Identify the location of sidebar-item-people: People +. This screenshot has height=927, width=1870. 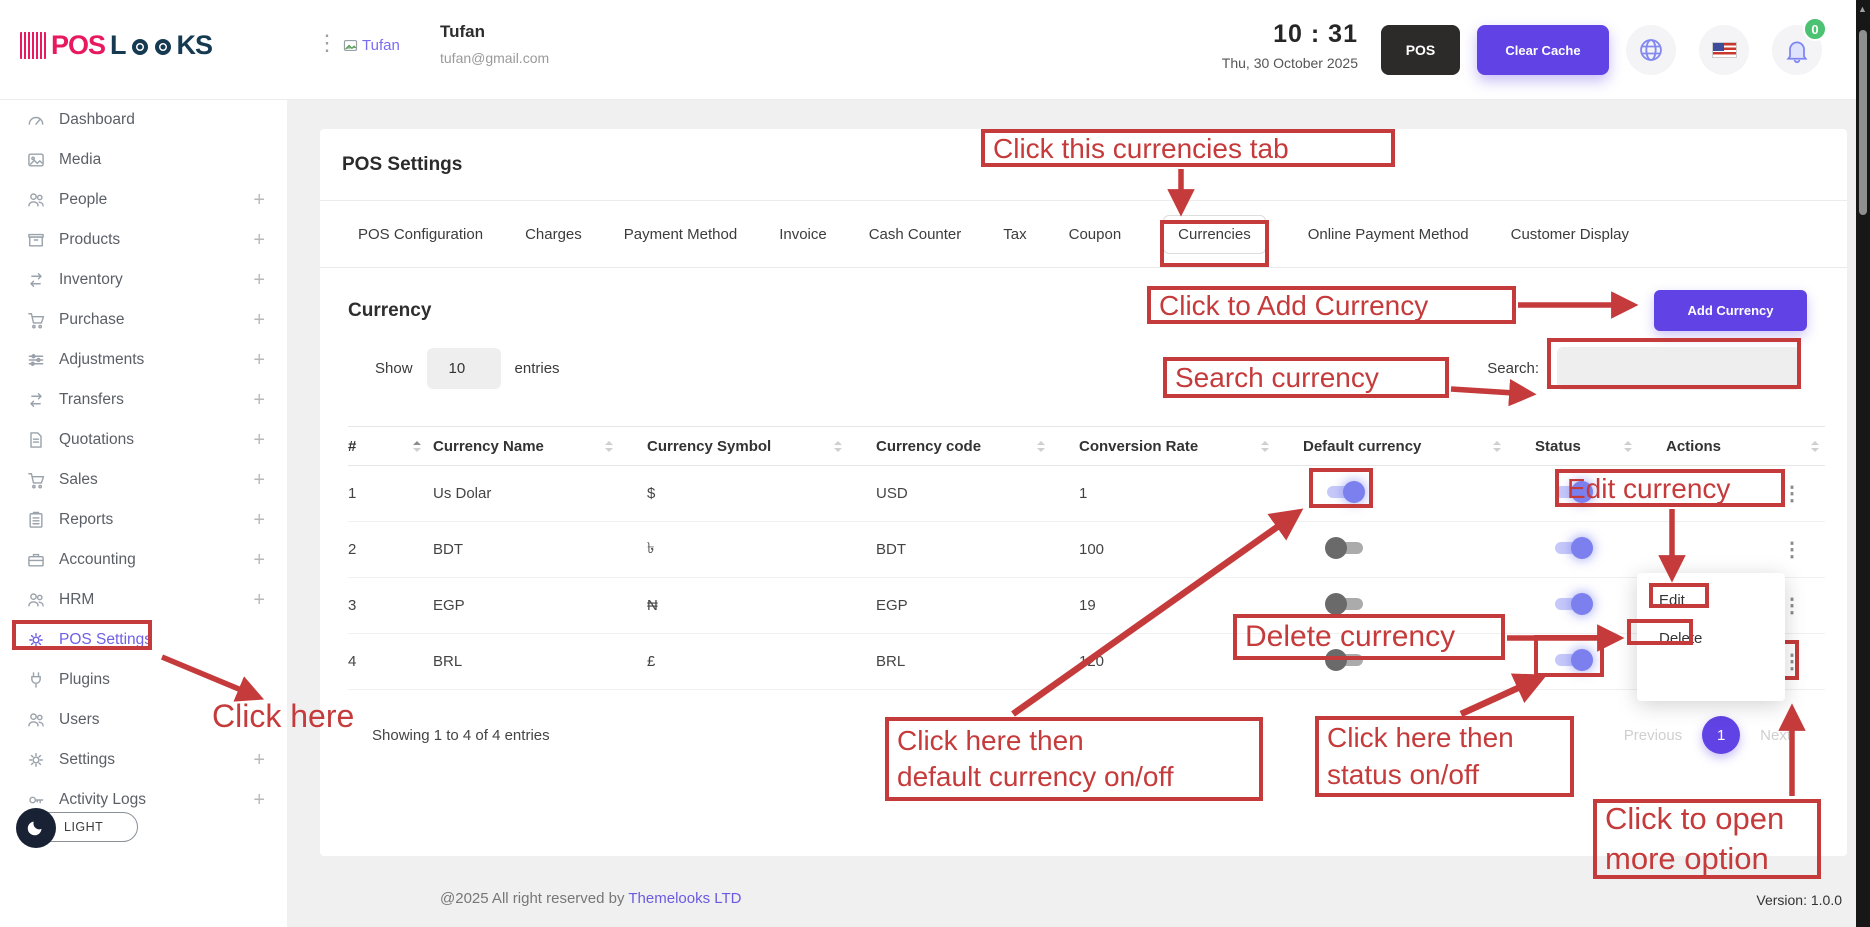
(143, 200).